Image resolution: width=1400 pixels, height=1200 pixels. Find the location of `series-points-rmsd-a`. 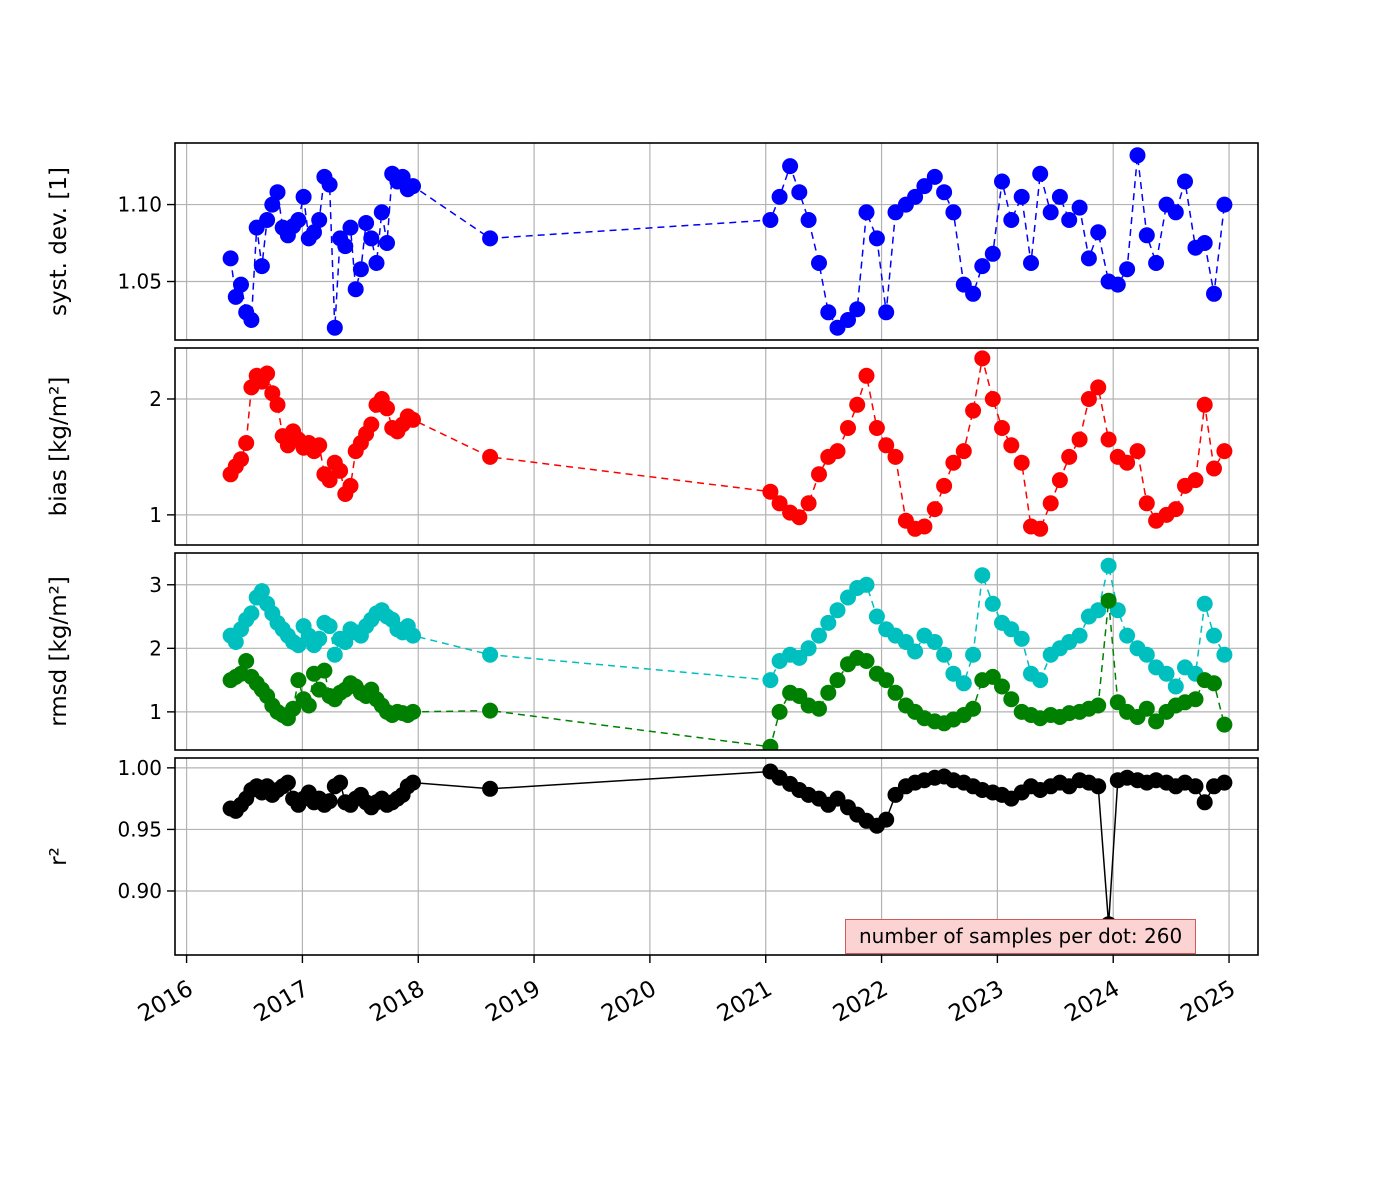

series-points-rmsd-a is located at coordinates (727, 626).